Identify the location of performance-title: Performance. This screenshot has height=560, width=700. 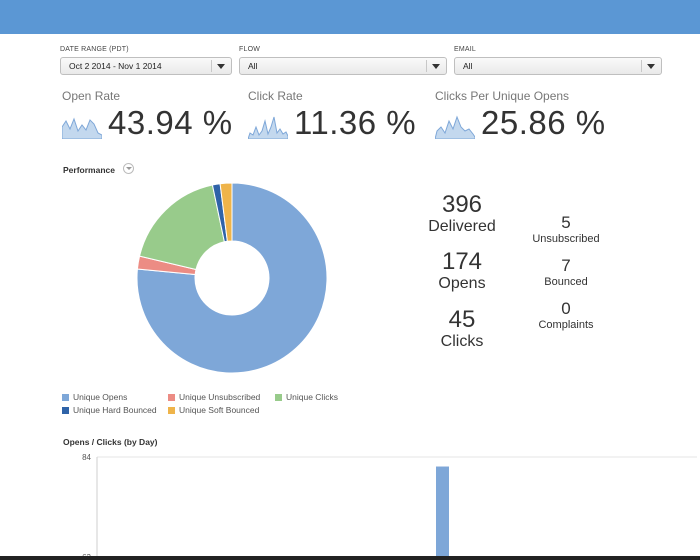
(89, 170).